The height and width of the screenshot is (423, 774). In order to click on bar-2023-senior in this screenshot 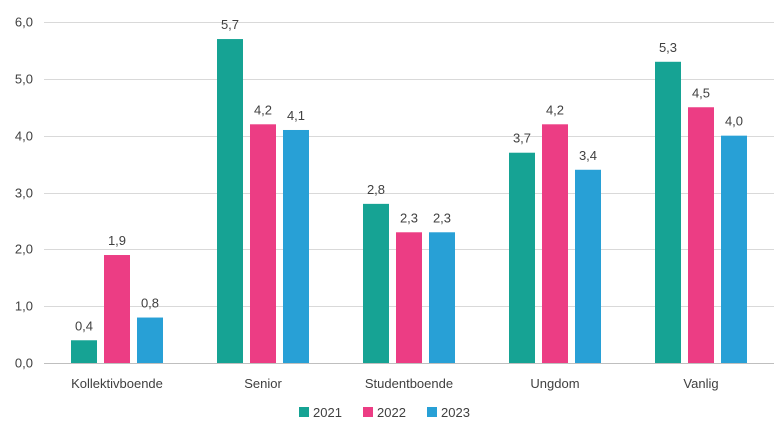, I will do `click(296, 246)`.